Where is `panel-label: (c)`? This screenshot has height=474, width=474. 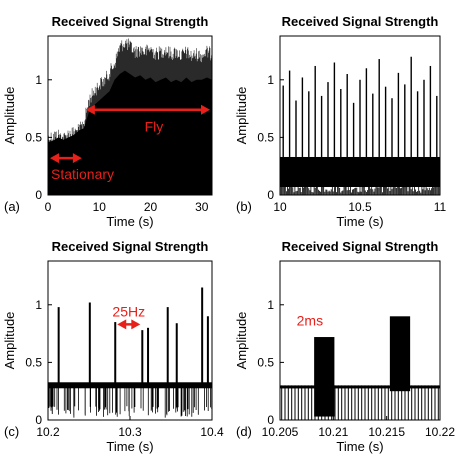 panel-label: (c) is located at coordinates (11, 431).